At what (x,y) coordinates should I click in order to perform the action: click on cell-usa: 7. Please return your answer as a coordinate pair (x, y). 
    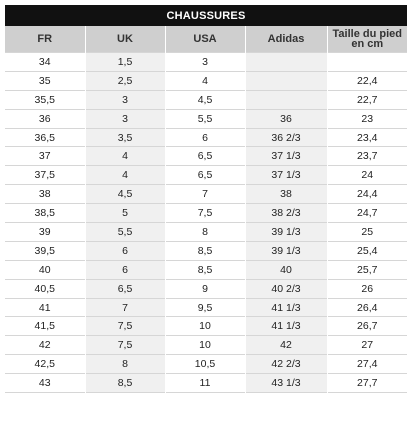
    Looking at the image, I should click on (204, 194).